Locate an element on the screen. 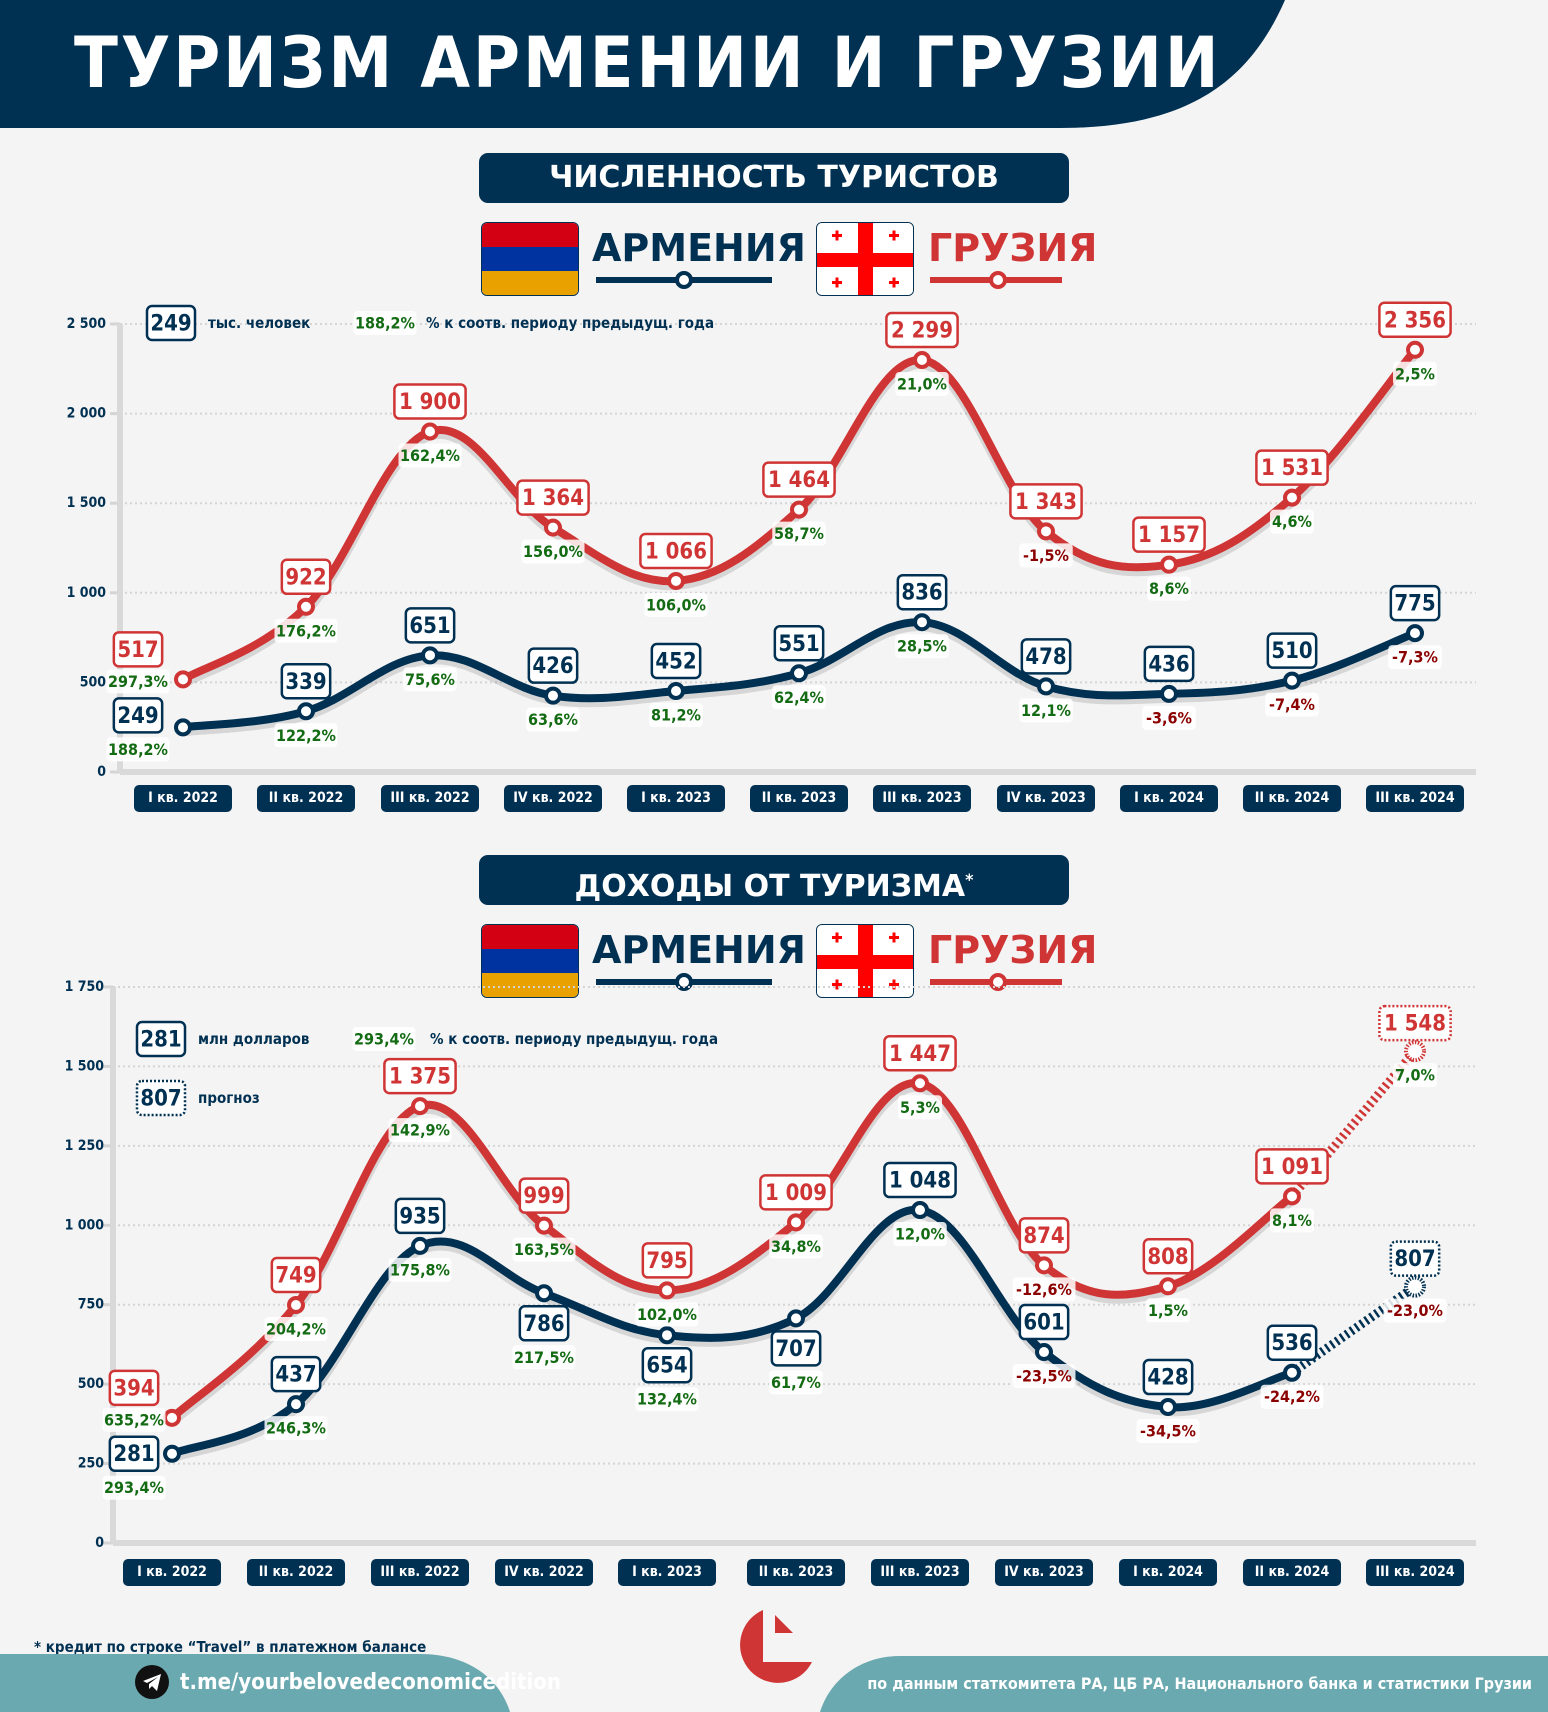 This screenshot has height=1712, width=1548. yoy-label: 5,3% is located at coordinates (920, 1107).